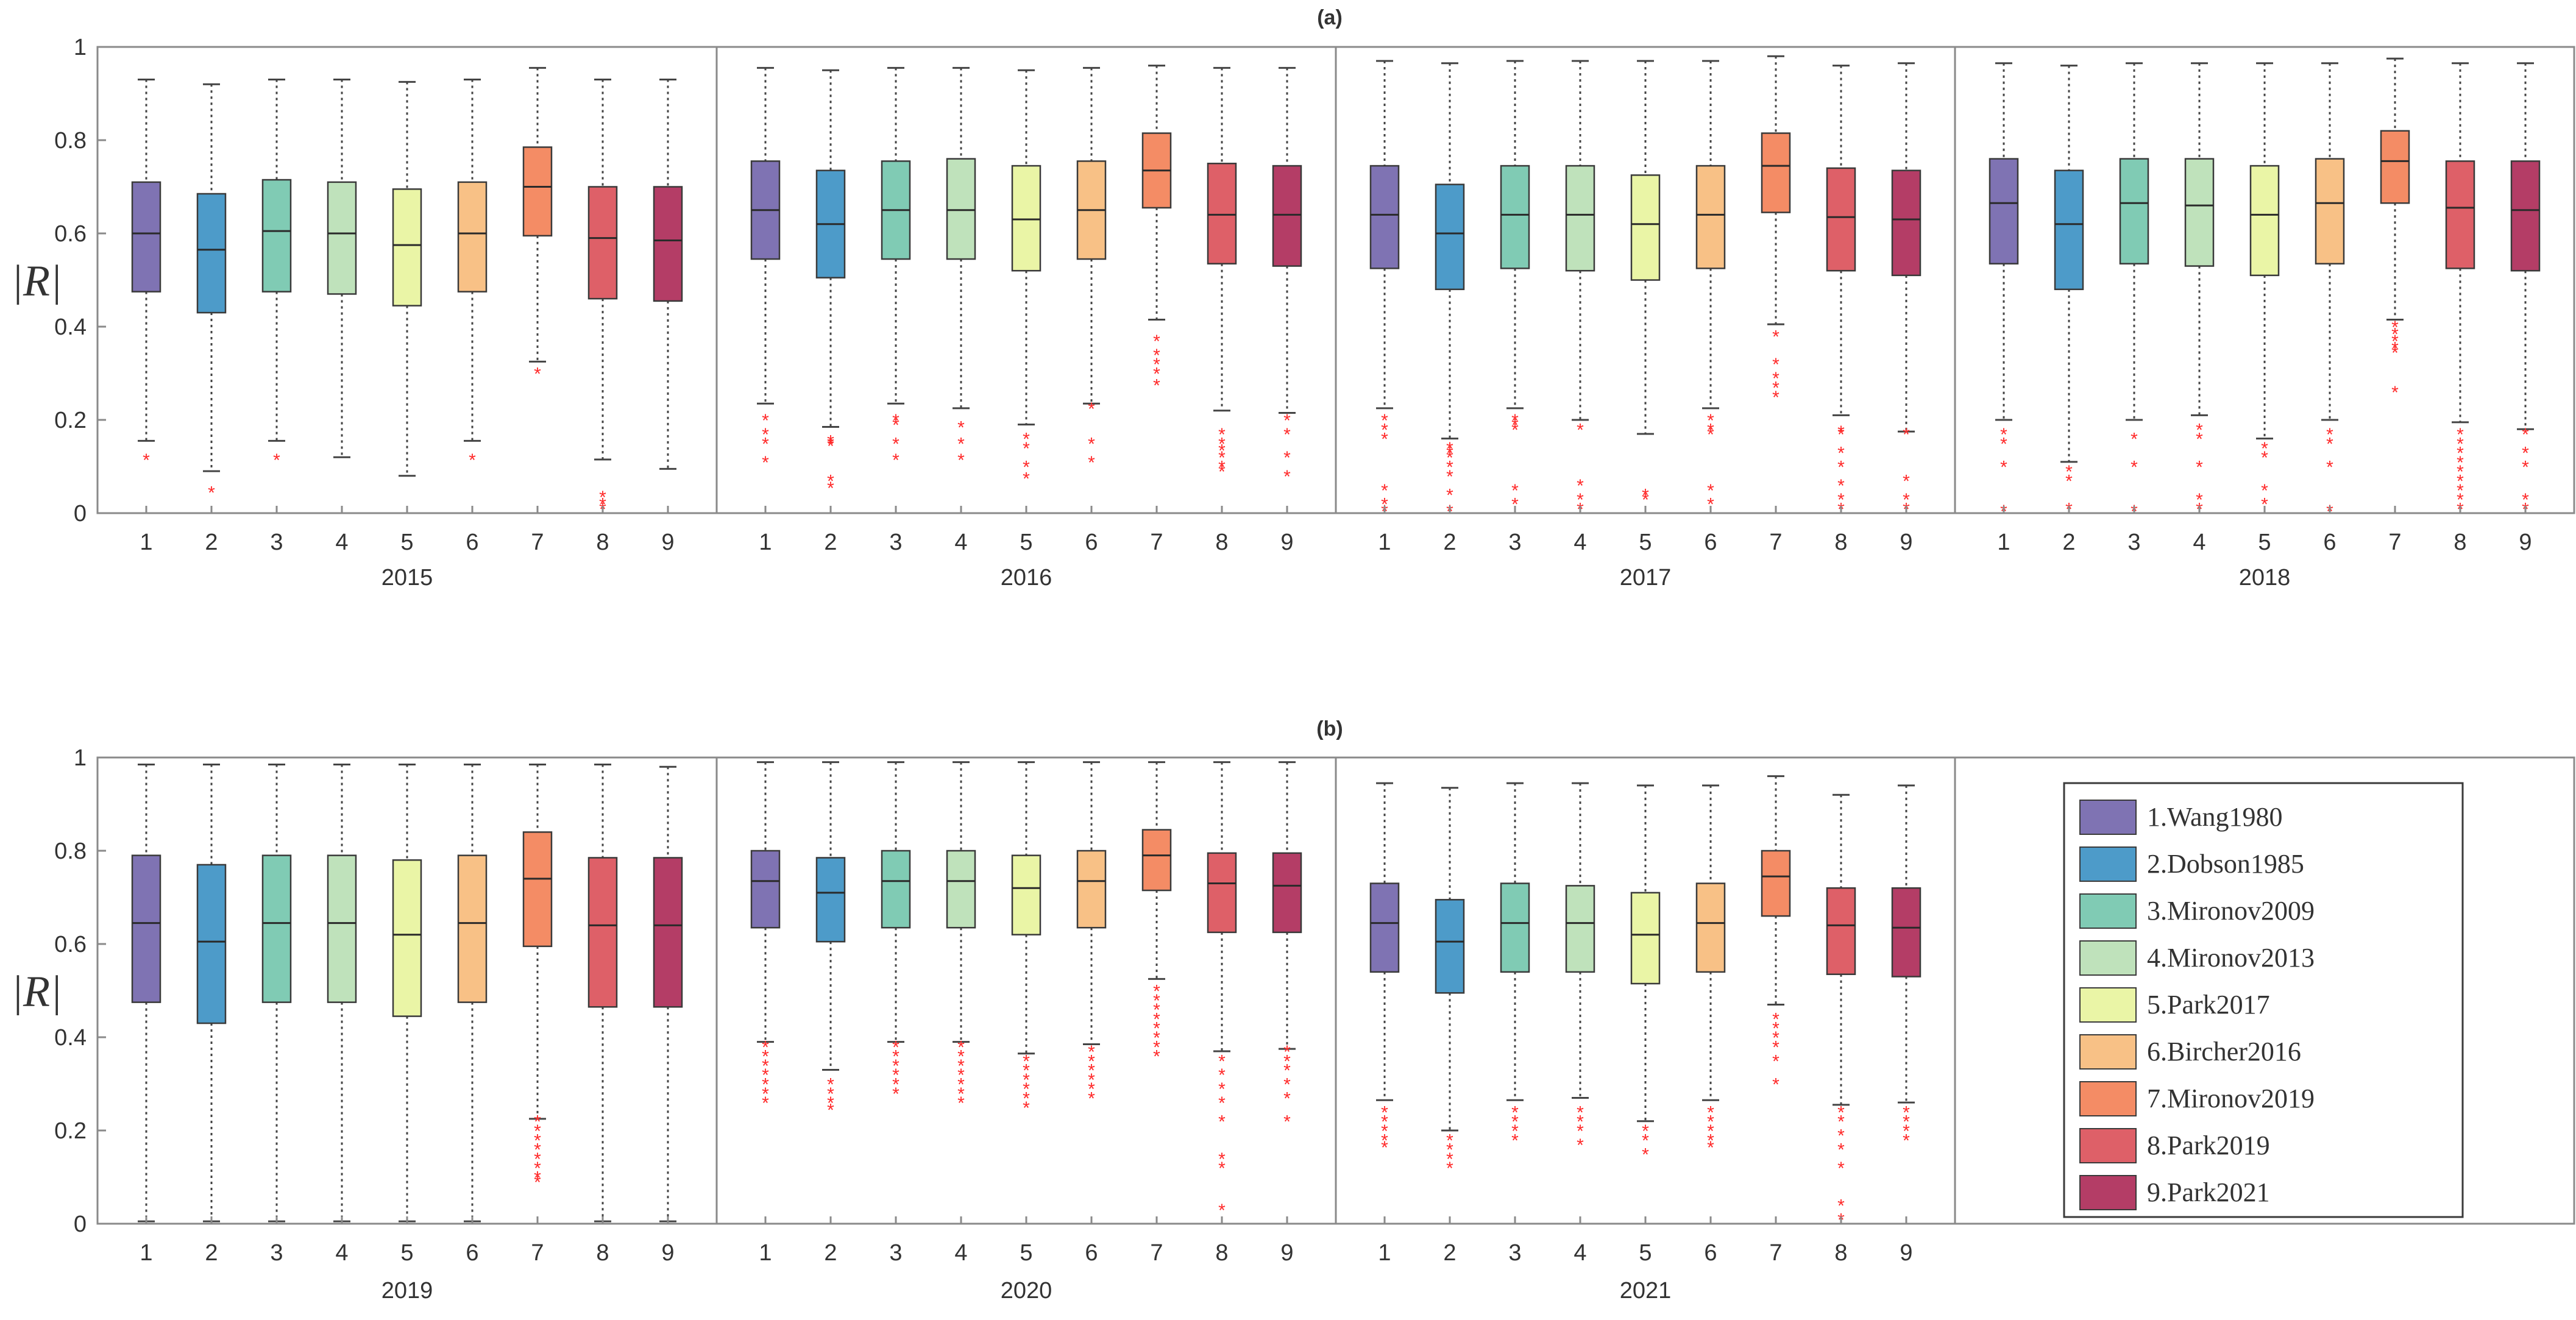 This screenshot has height=1320, width=2576. I want to click on x-tick-label: 3, so click(1514, 1253).